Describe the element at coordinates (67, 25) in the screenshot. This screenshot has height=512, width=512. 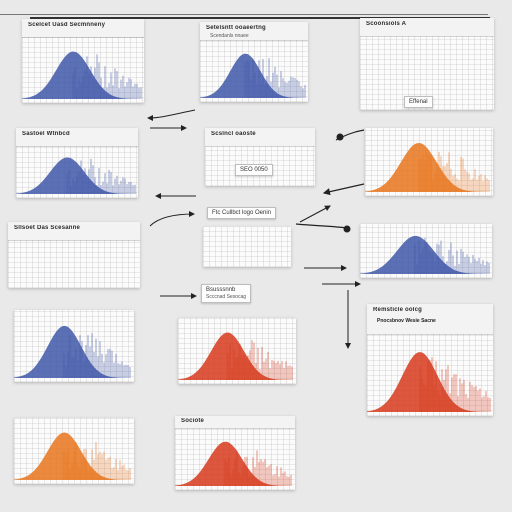
I see `panel-title: Scelcet Uasd Secmnneny` at that location.